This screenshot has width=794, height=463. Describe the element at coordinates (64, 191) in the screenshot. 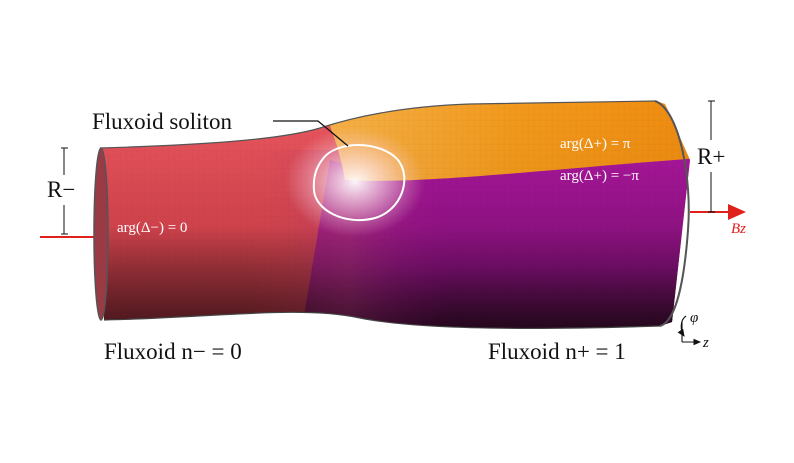

I see `r-minus-dimension` at that location.